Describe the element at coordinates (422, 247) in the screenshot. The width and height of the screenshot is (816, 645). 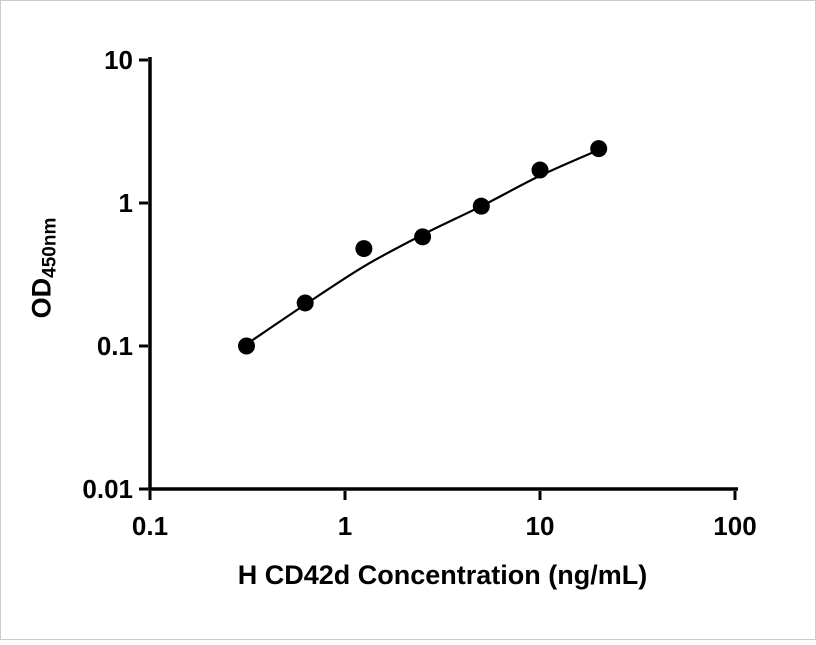
I see `fit-curve` at that location.